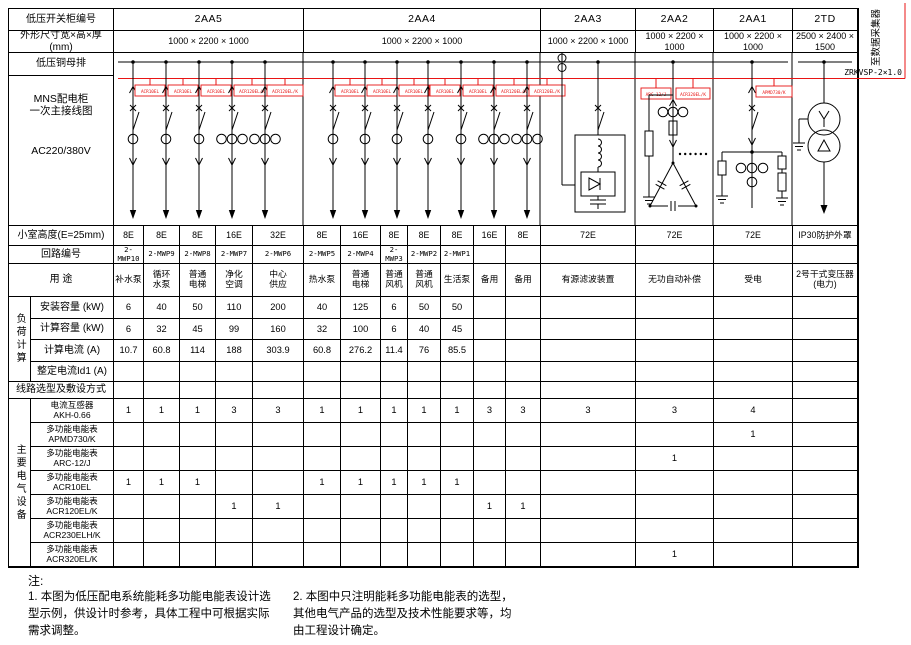 This screenshot has width=911, height=645. I want to click on table-cell: 4, so click(753, 411).